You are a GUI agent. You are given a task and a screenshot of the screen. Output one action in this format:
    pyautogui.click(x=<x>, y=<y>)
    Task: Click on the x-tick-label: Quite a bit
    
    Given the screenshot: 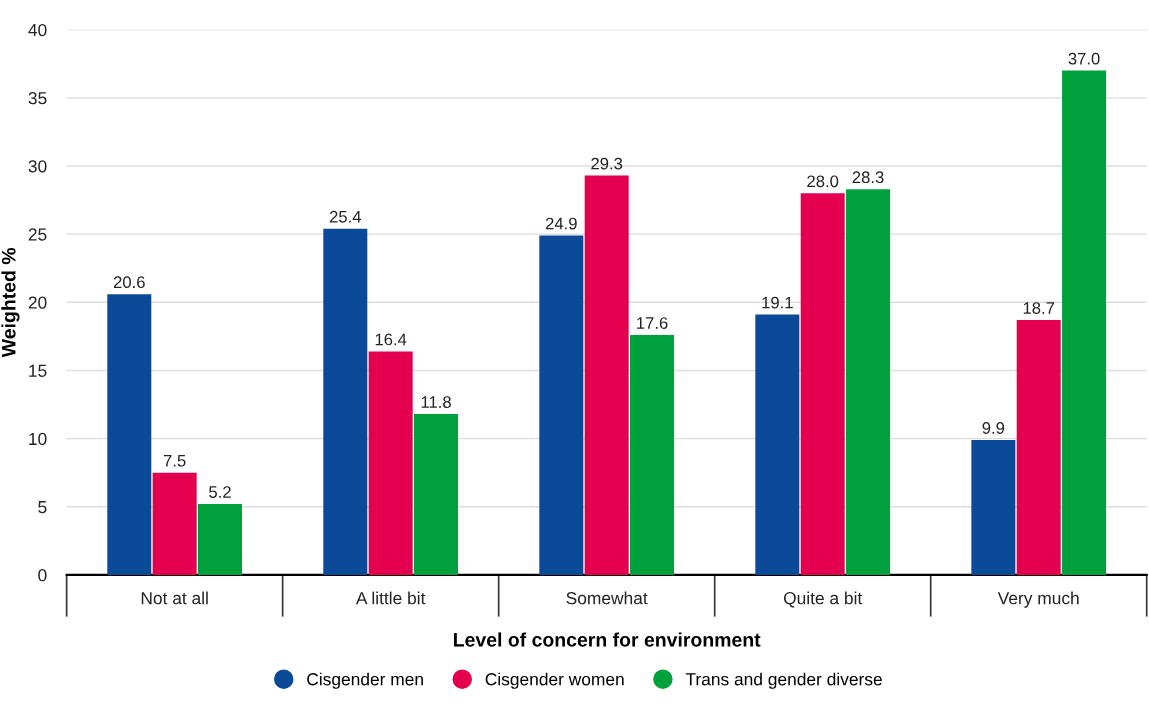 What is the action you would take?
    pyautogui.click(x=823, y=599)
    